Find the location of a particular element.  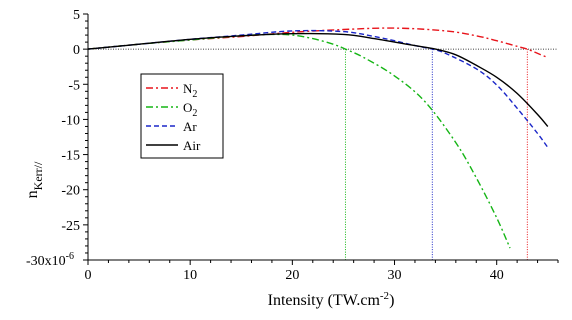

y-tick-label: -30x10⁻⁶ is located at coordinates (50, 260).